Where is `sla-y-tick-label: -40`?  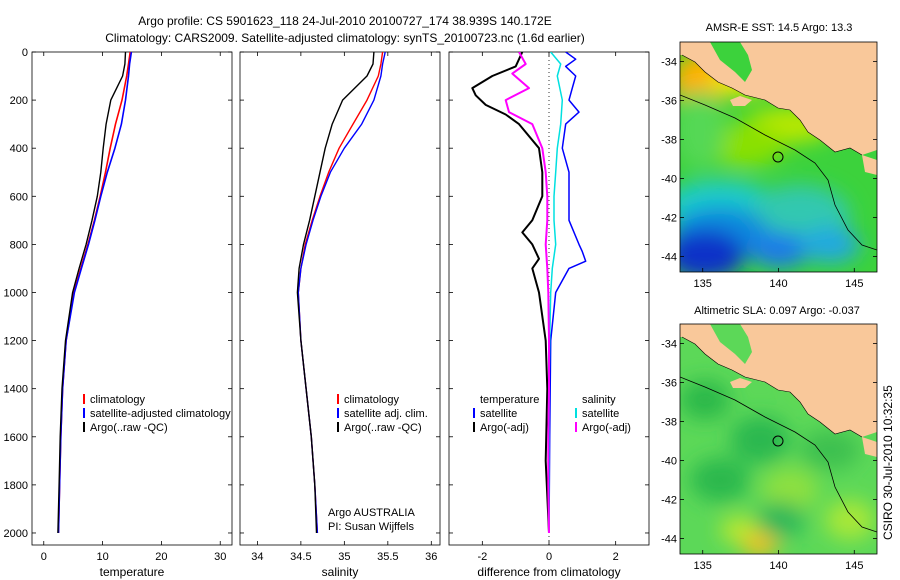
sla-y-tick-label: -40 is located at coordinates (669, 461).